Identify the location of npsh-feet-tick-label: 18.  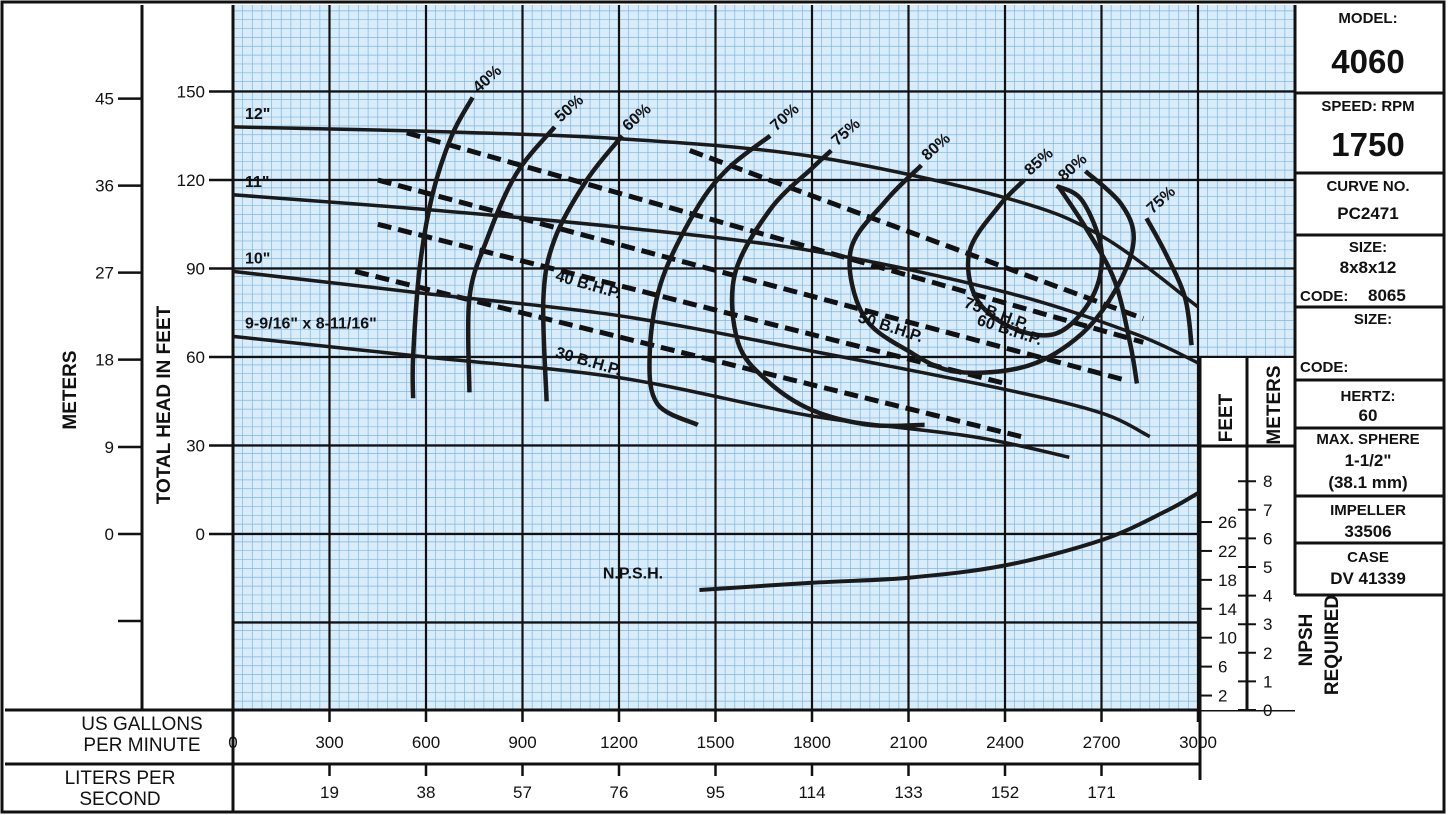
(1227, 580).